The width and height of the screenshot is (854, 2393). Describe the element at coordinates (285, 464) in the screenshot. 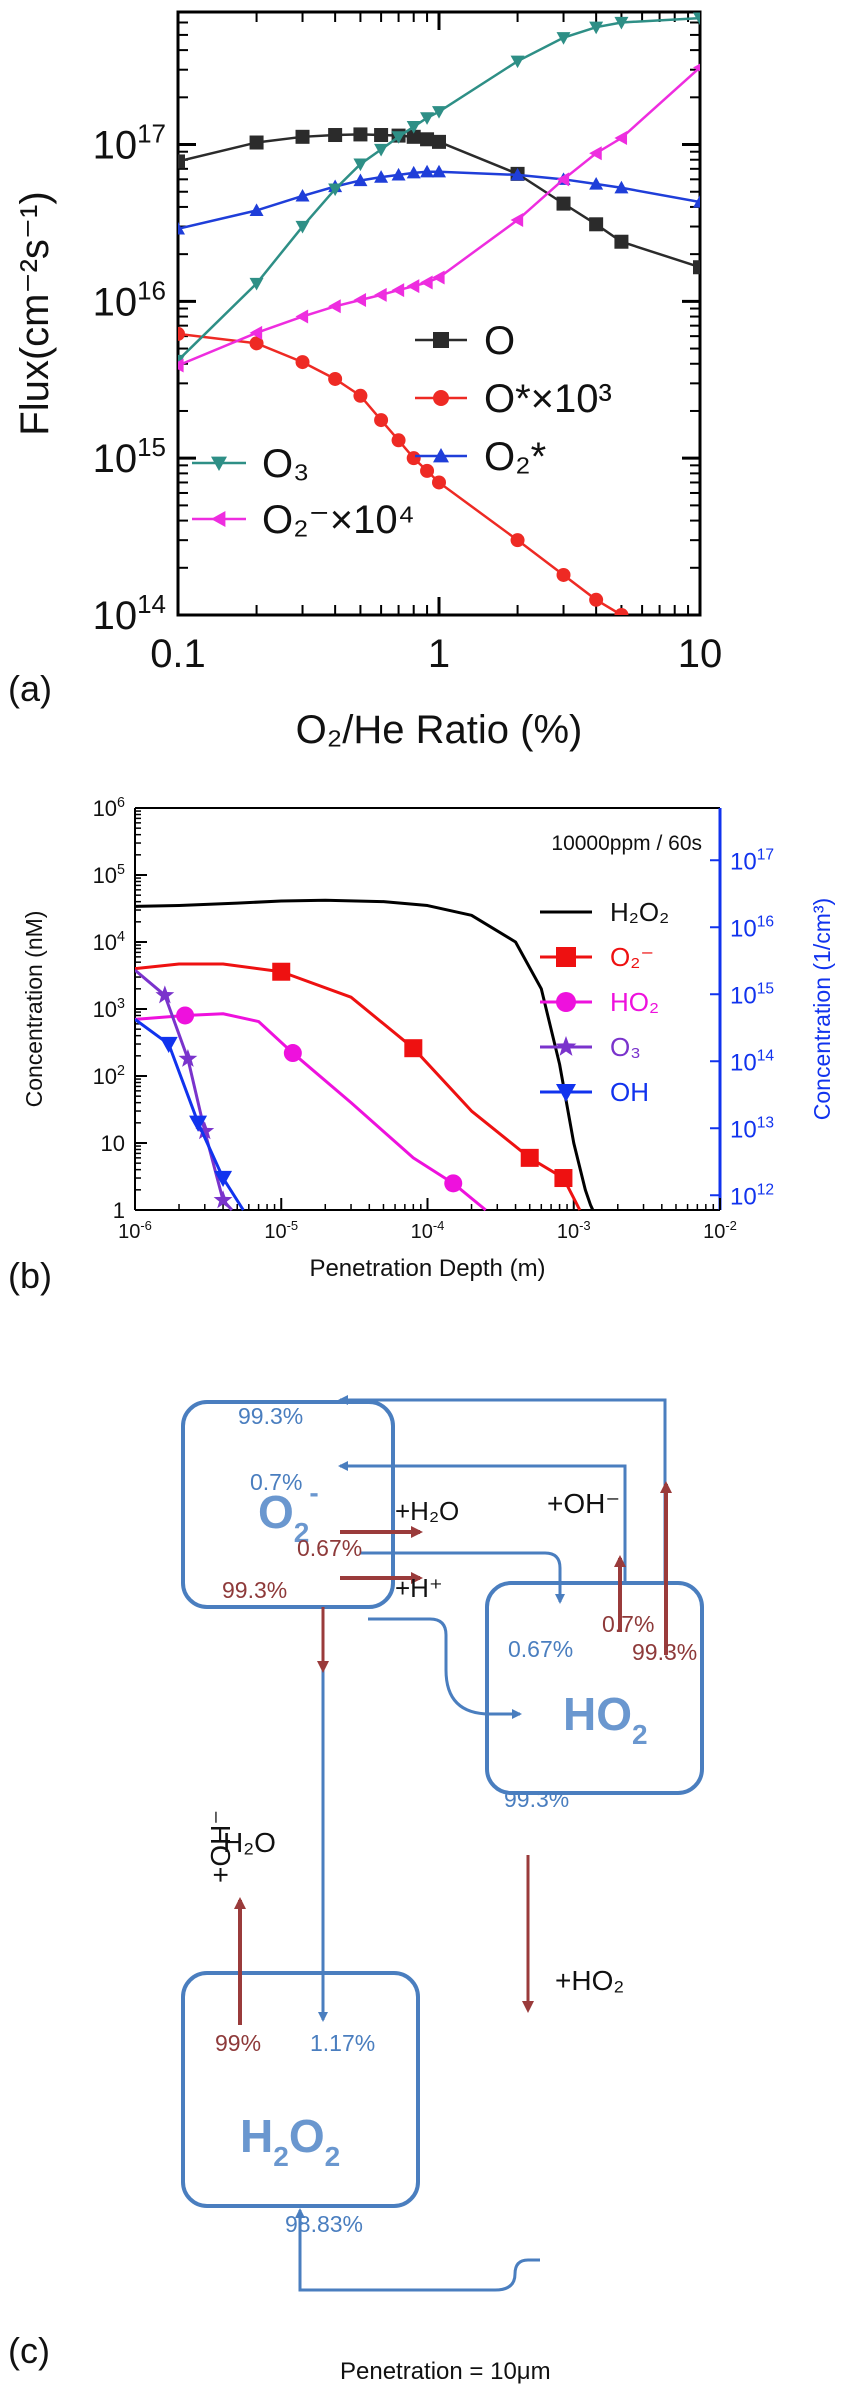

I see `legend-label-O3: O₃` at that location.